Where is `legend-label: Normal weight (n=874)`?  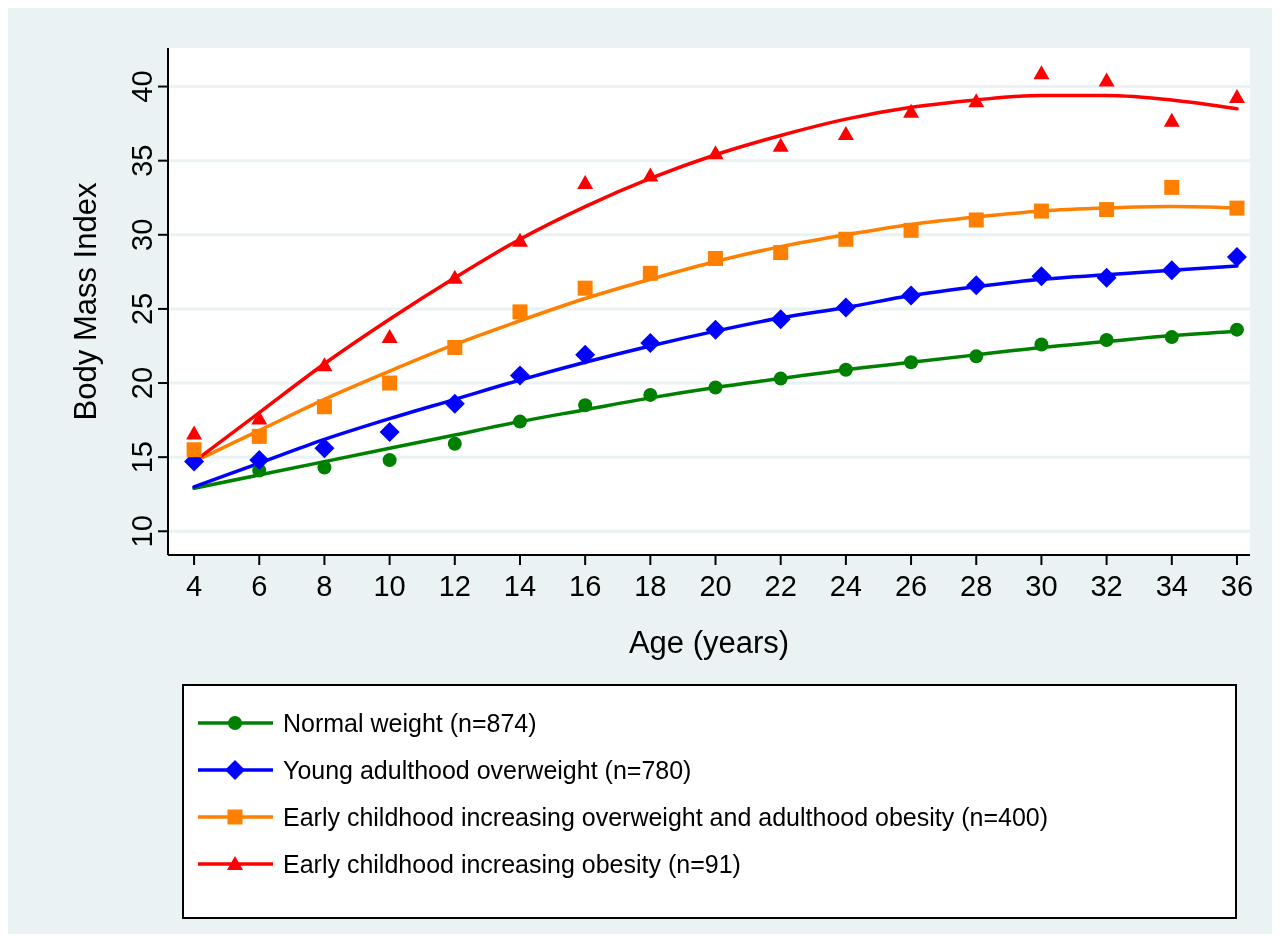 legend-label: Normal weight (n=874) is located at coordinates (410, 723).